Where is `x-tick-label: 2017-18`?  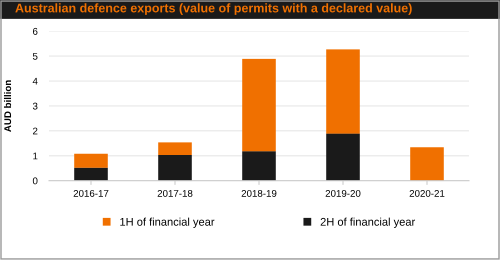 x-tick-label: 2017-18 is located at coordinates (175, 193).